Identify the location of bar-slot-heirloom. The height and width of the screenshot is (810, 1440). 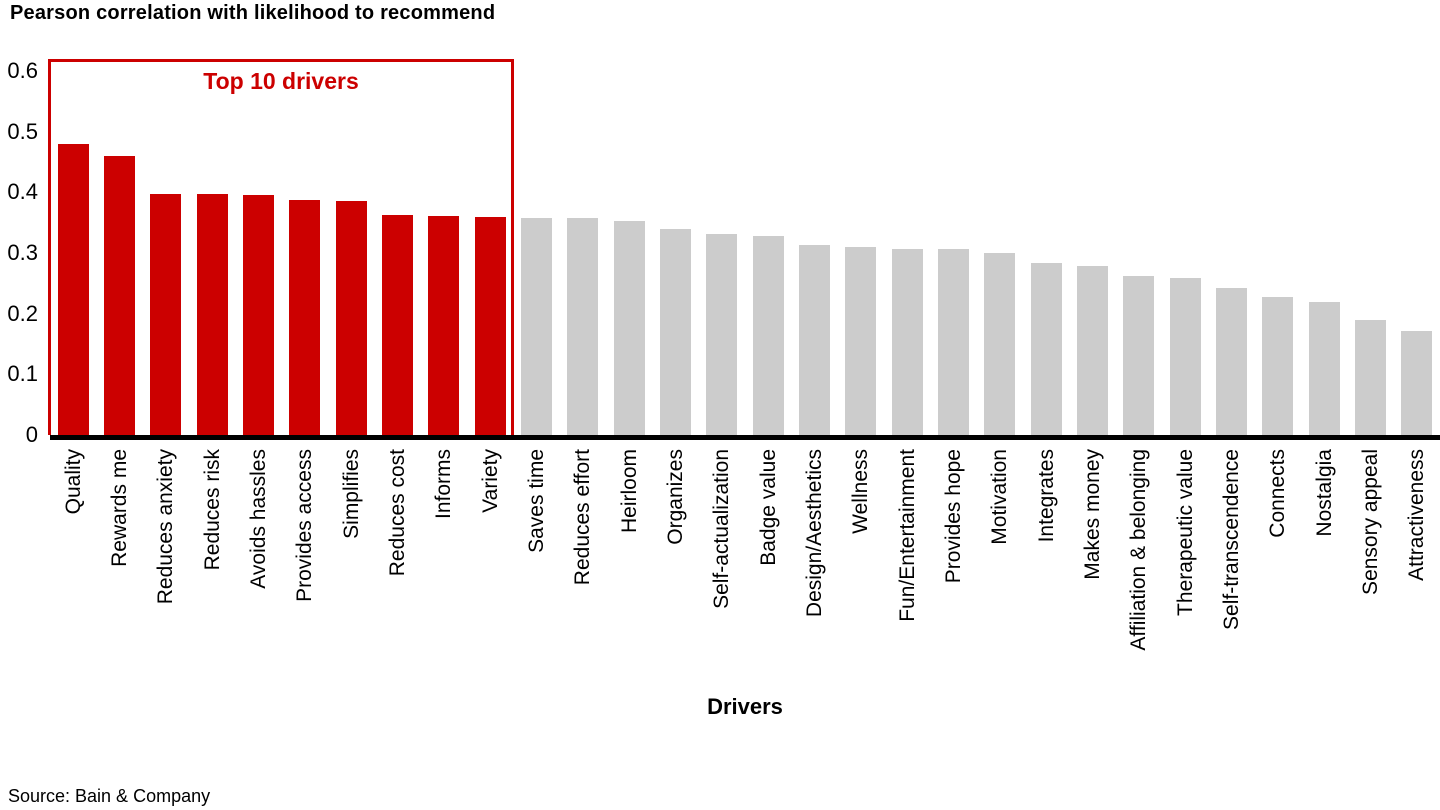
(629, 253).